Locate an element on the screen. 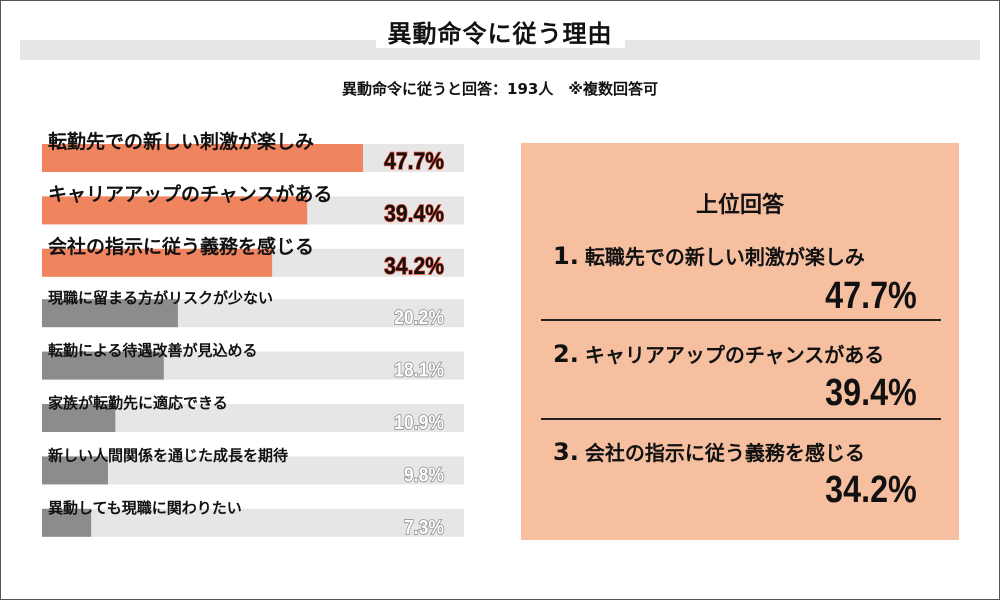  value-label-7: 9.8% is located at coordinates (424, 474).